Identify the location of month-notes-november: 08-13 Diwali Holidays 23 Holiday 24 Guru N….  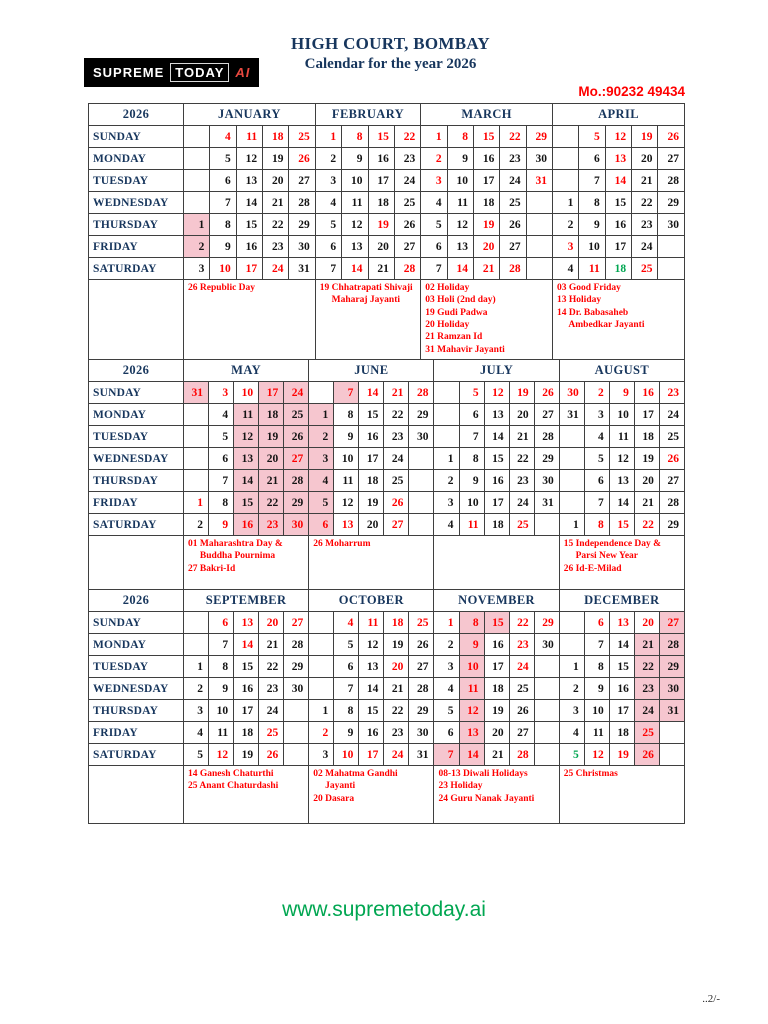
(496, 794).